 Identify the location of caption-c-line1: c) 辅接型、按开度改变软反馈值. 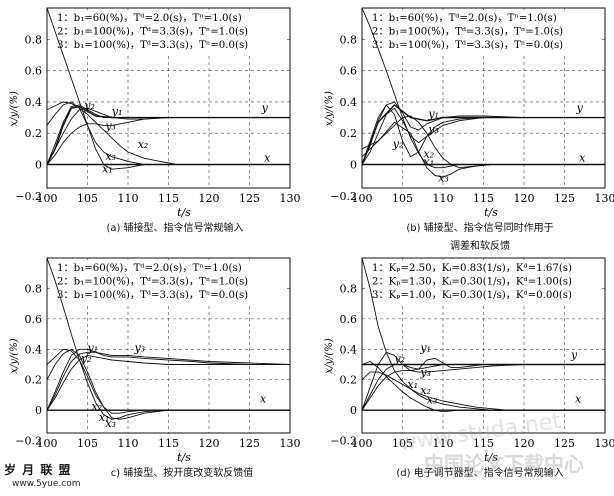
(182, 473).